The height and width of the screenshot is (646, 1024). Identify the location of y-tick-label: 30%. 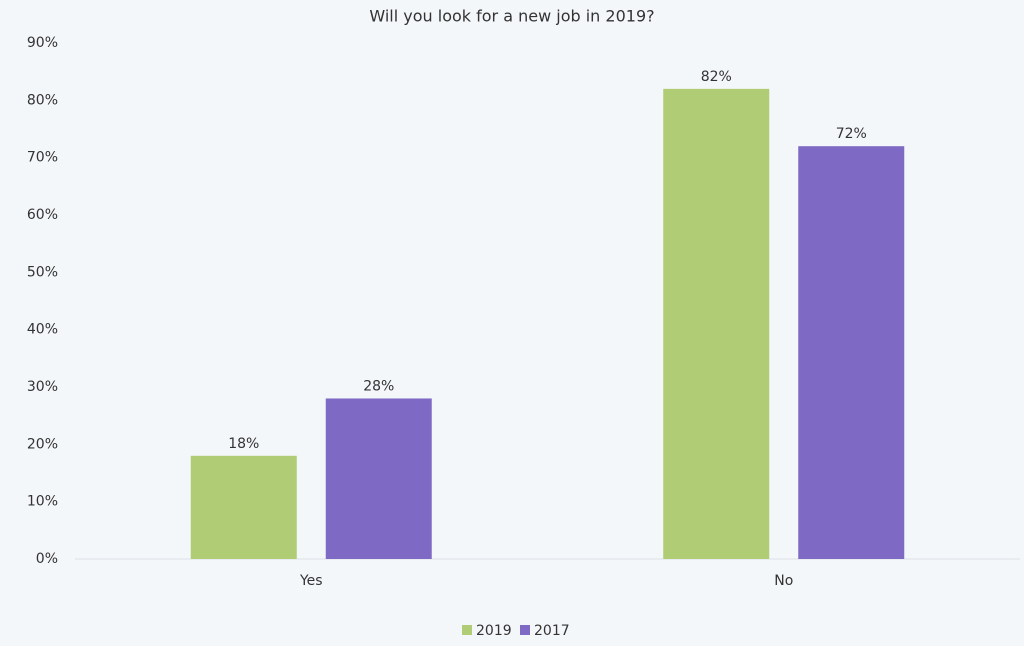
(42, 387).